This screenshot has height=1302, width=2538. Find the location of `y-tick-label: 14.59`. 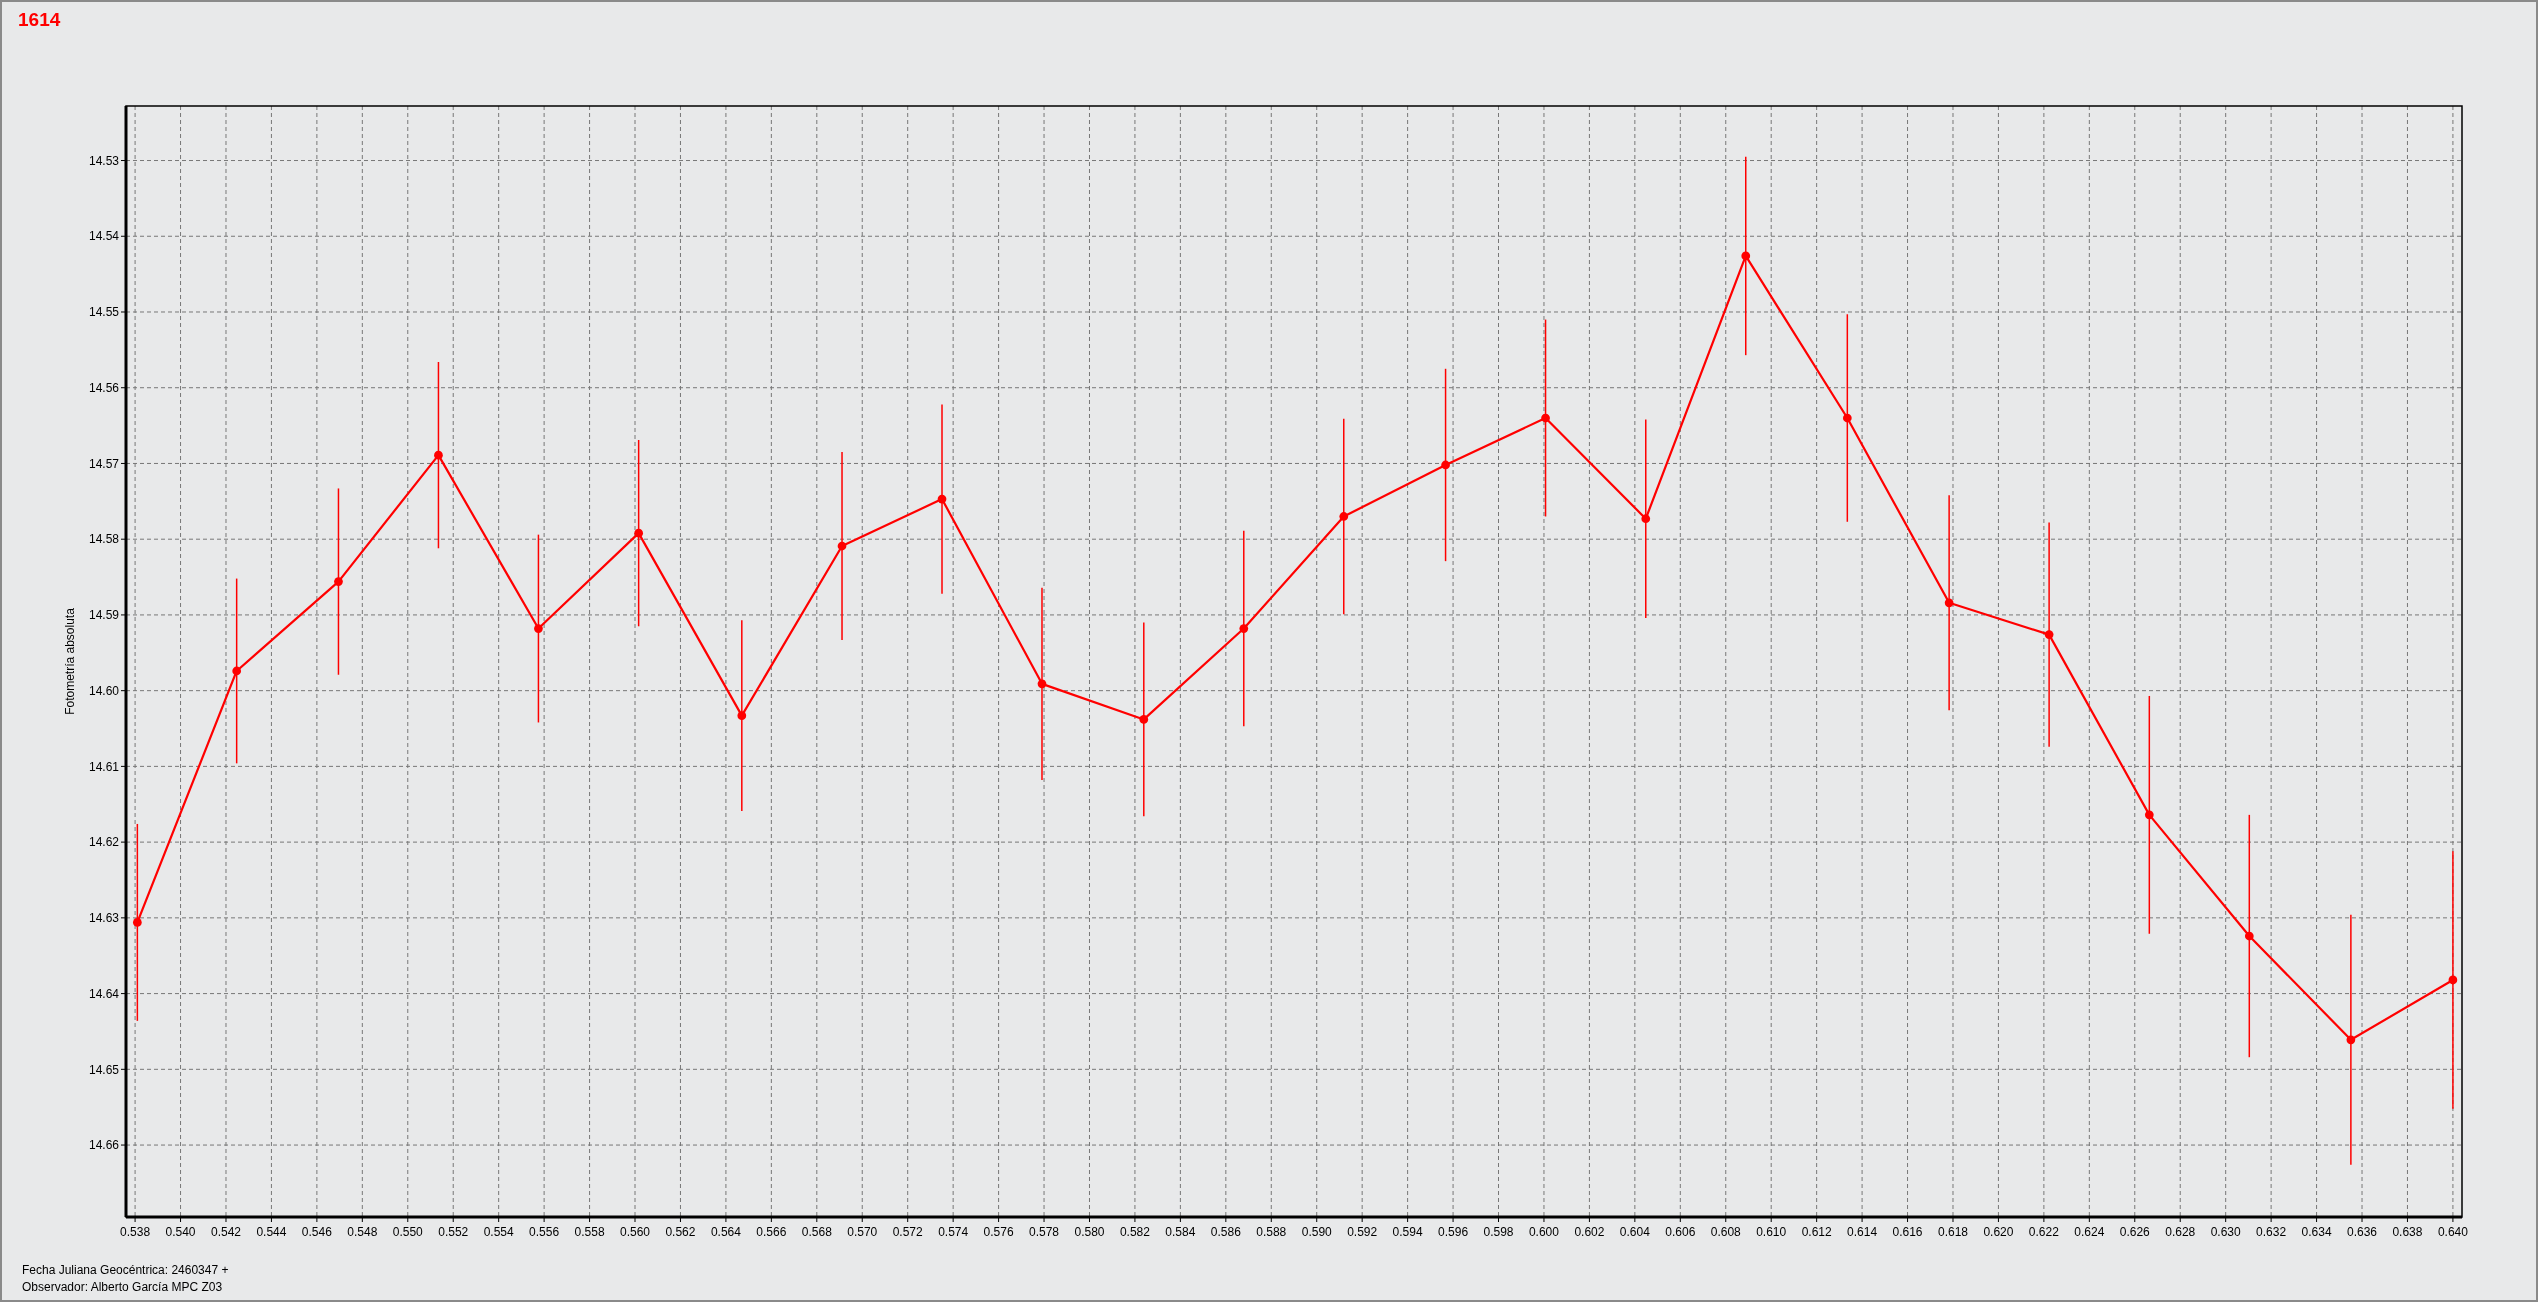

y-tick-label: 14.59 is located at coordinates (104, 615).